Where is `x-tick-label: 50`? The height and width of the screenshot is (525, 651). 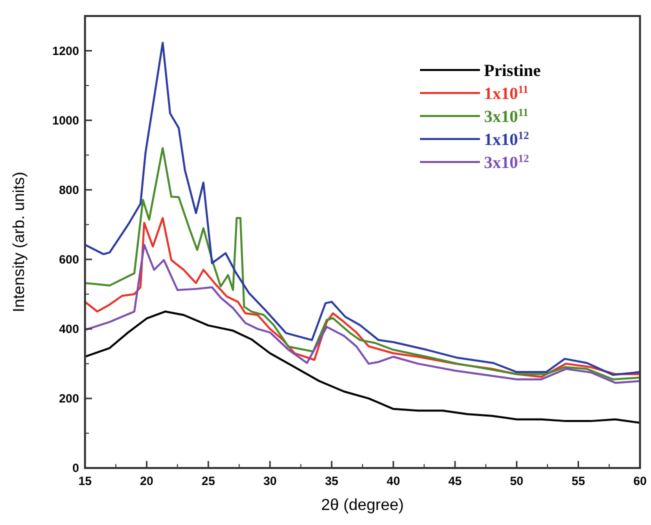 x-tick-label: 50 is located at coordinates (517, 481).